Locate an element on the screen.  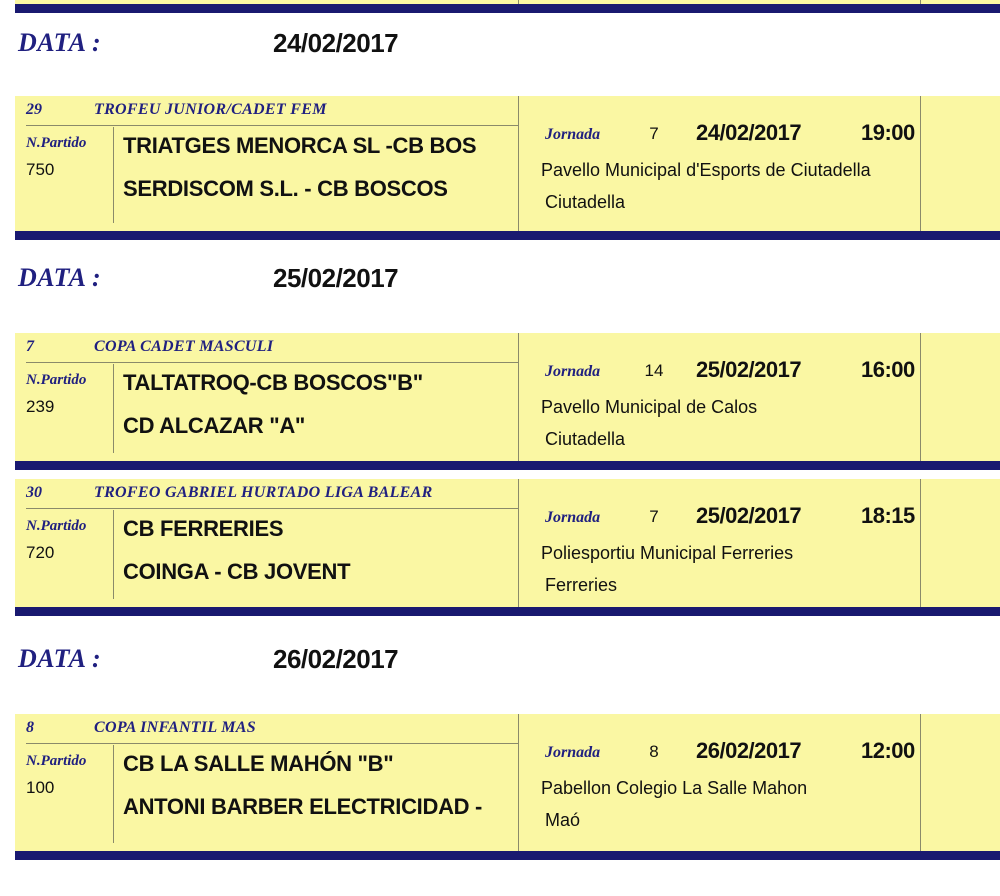
home-team: CB LA SALLE MAHÓN "B" is located at coordinates (258, 763).